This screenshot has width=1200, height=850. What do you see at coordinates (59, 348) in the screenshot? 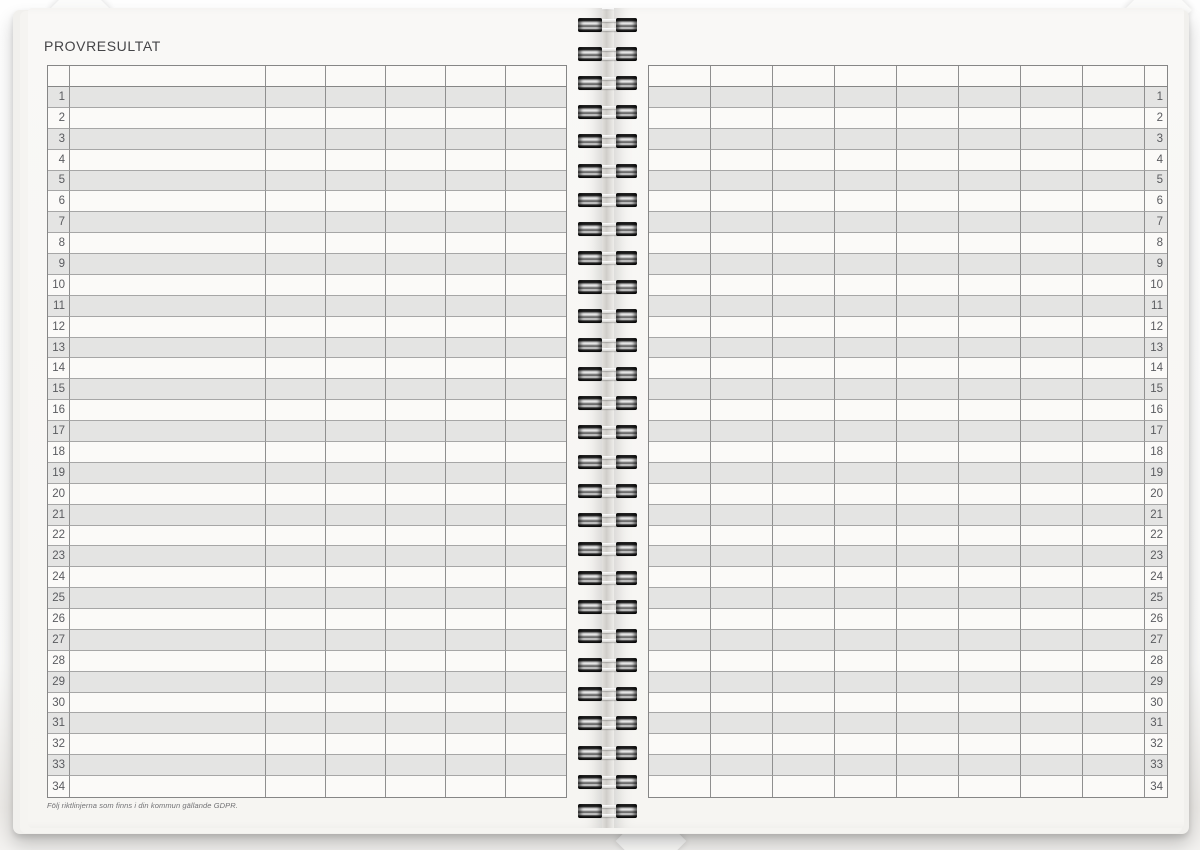
I see `row-number: 13` at bounding box center [59, 348].